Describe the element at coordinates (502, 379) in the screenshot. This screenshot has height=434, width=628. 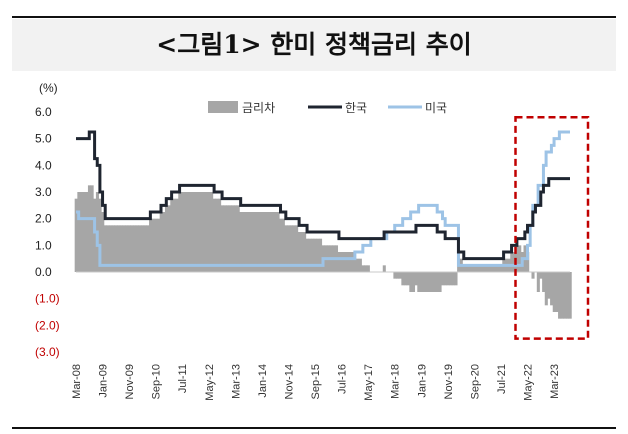
I see `x-tick-label: Jul-21` at that location.